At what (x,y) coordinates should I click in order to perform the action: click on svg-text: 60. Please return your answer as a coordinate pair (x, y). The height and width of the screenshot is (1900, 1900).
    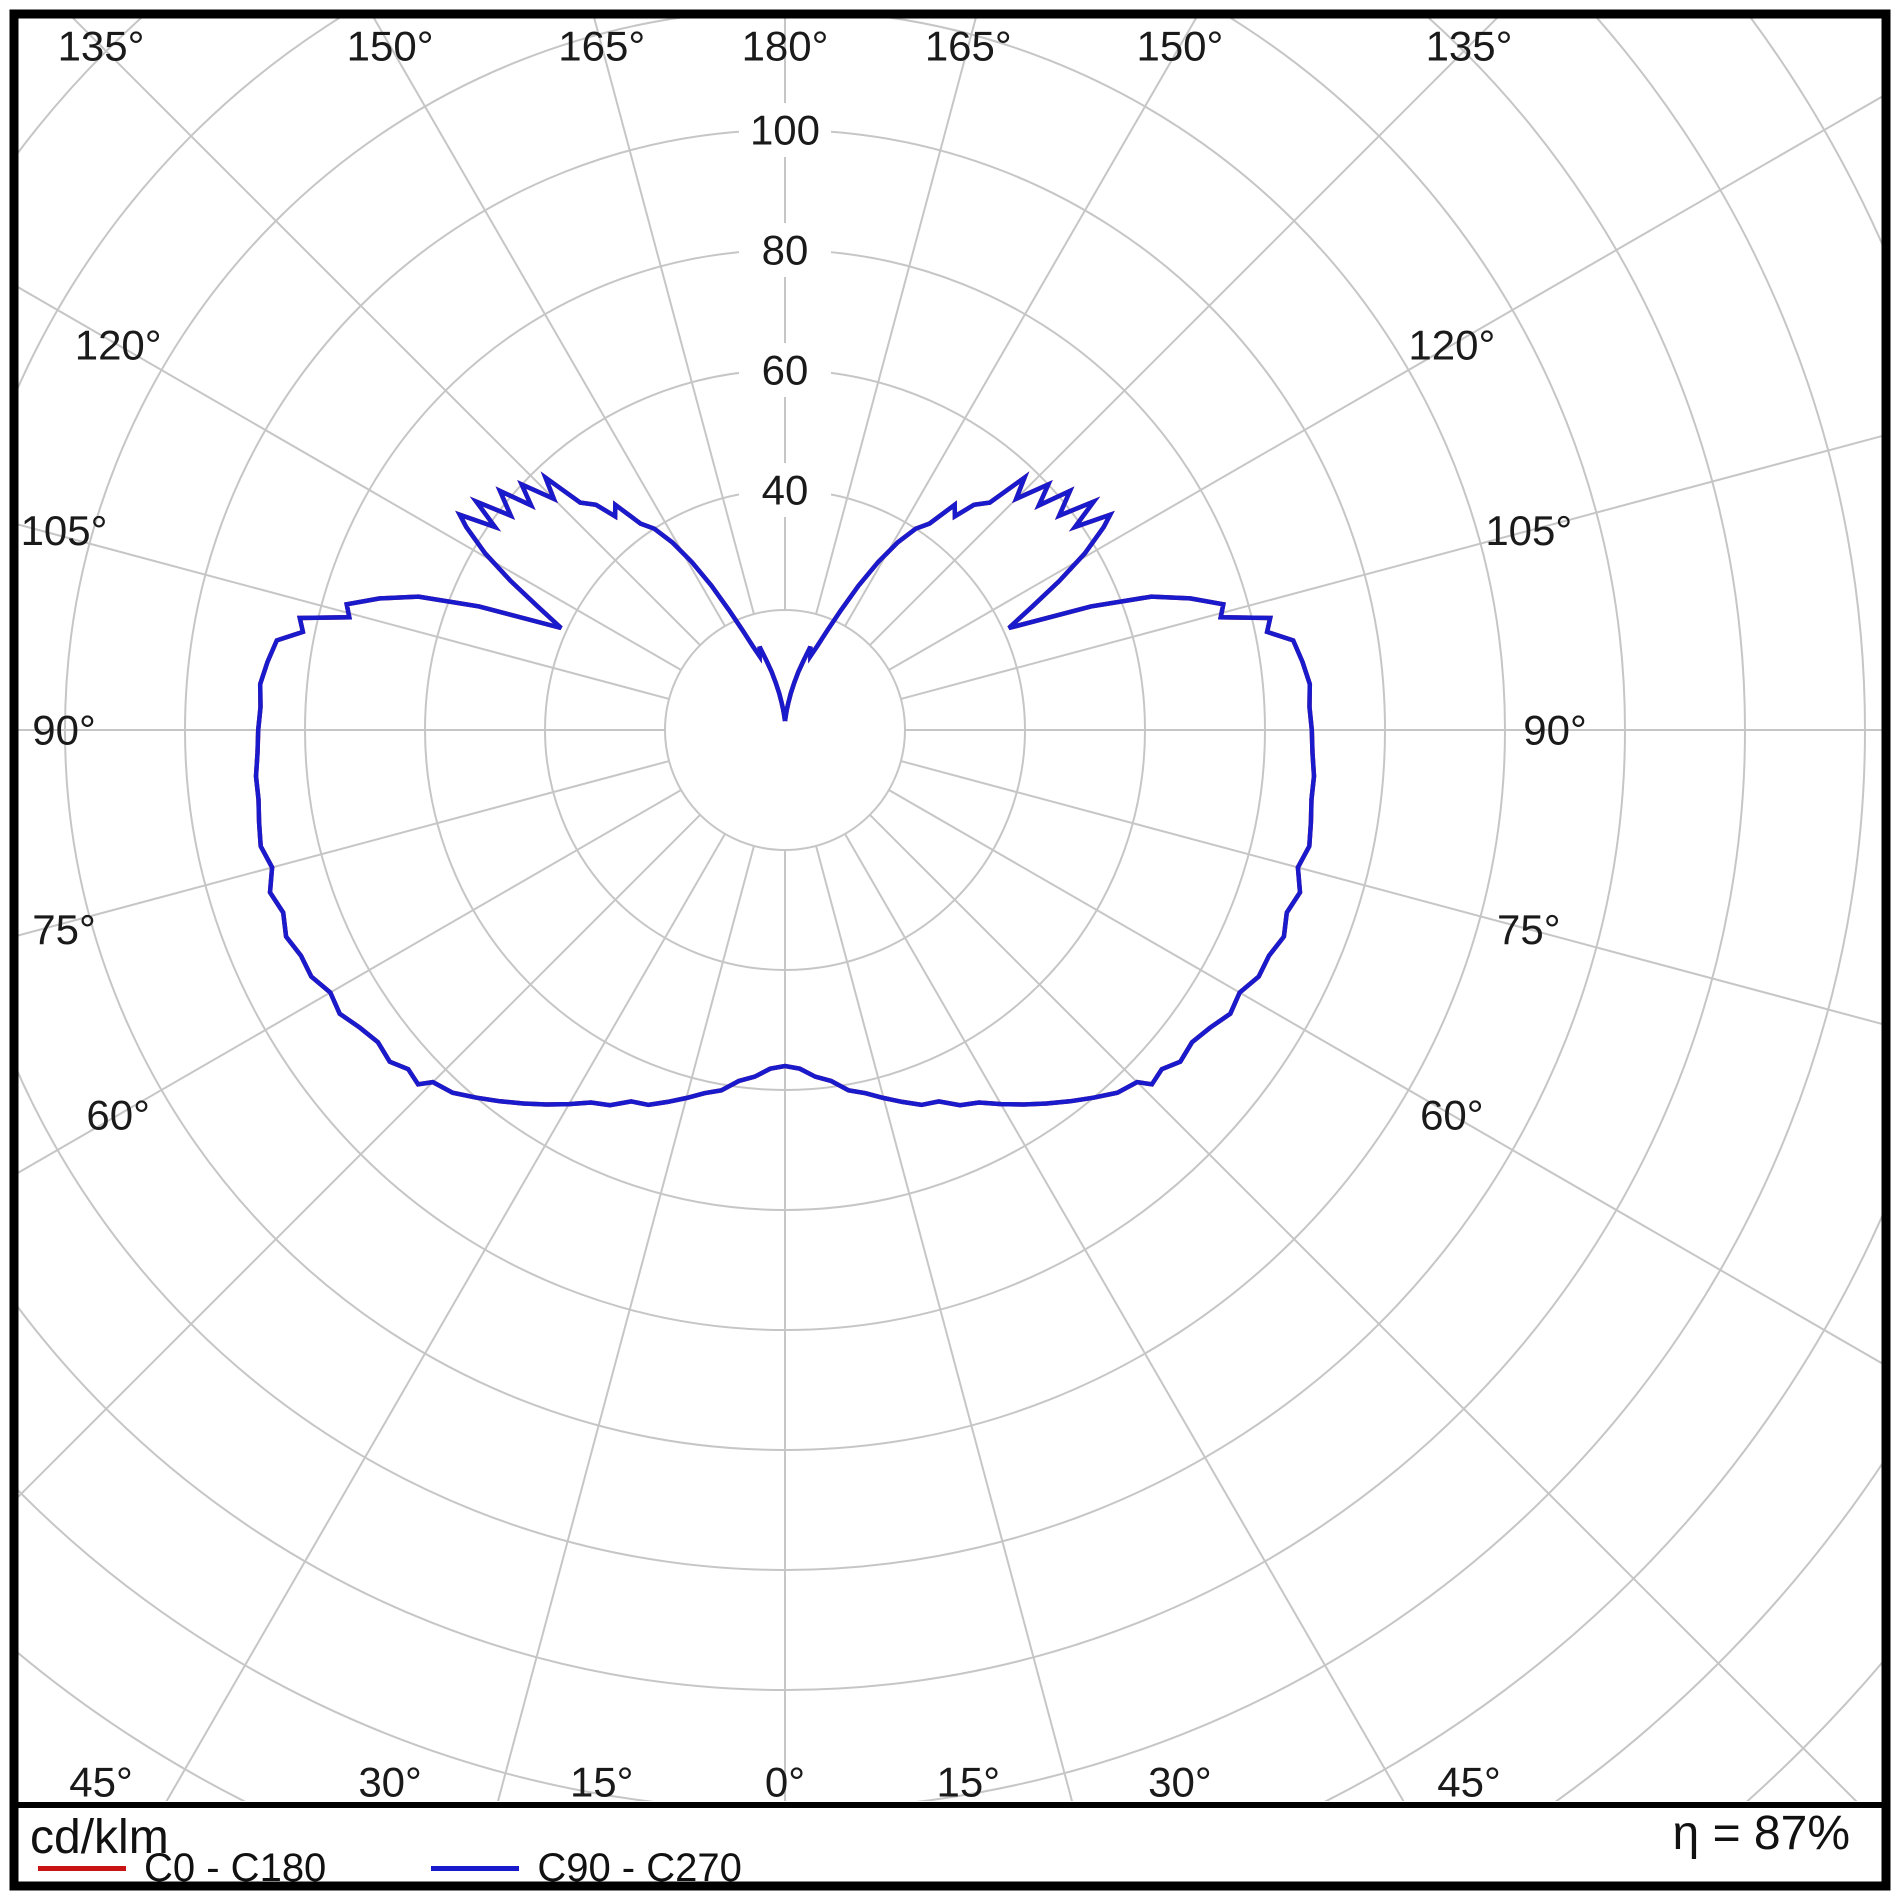
    Looking at the image, I should click on (785, 370).